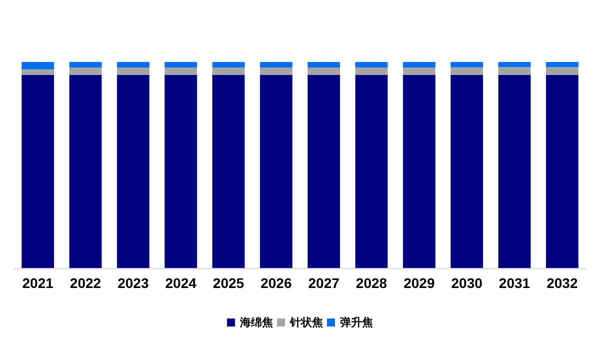 This screenshot has width=600, height=363. I want to click on x-tick-label: 2026, so click(276, 283).